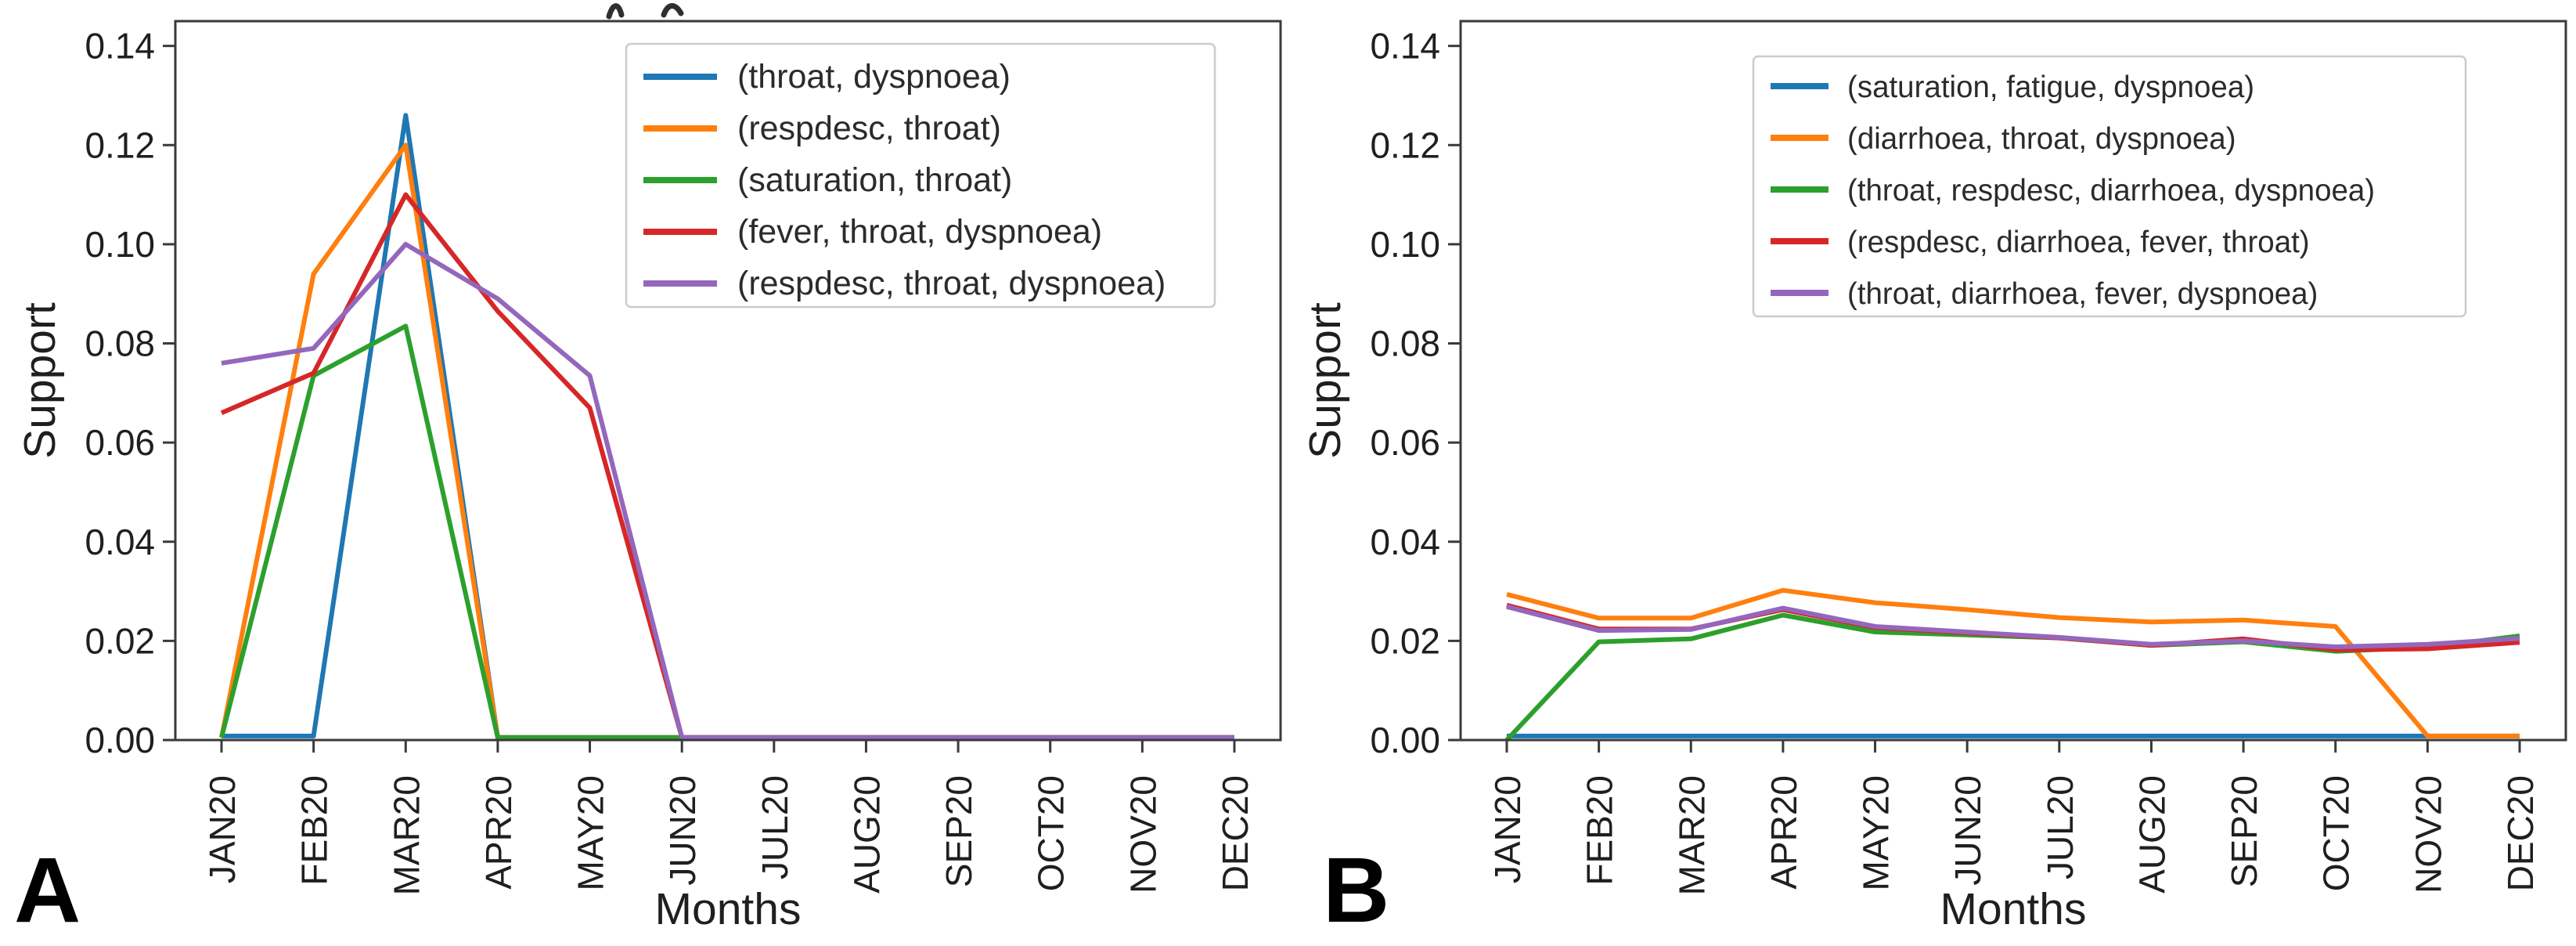 The height and width of the screenshot is (946, 2576). I want to click on legend-entry-label: (saturation, fatigue, dyspnoea), so click(2050, 87).